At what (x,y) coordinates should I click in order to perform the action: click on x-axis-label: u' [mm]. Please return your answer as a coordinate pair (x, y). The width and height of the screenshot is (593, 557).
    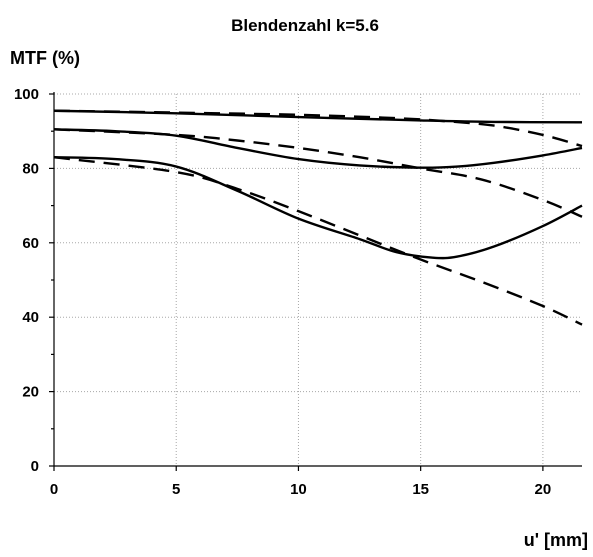
    Looking at the image, I should click on (556, 540).